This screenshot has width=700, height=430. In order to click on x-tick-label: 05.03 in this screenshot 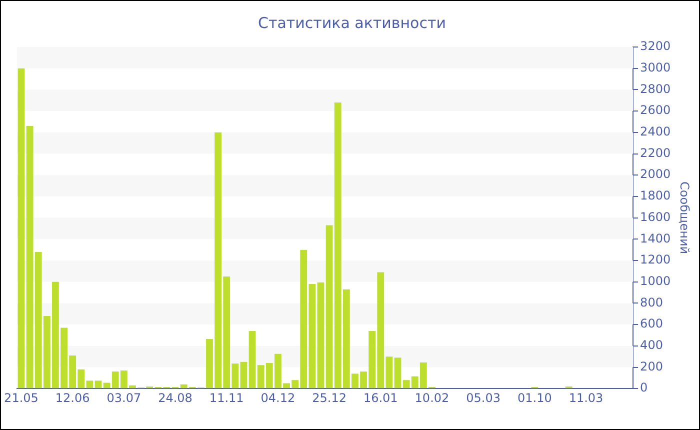, I will do `click(483, 397)`.